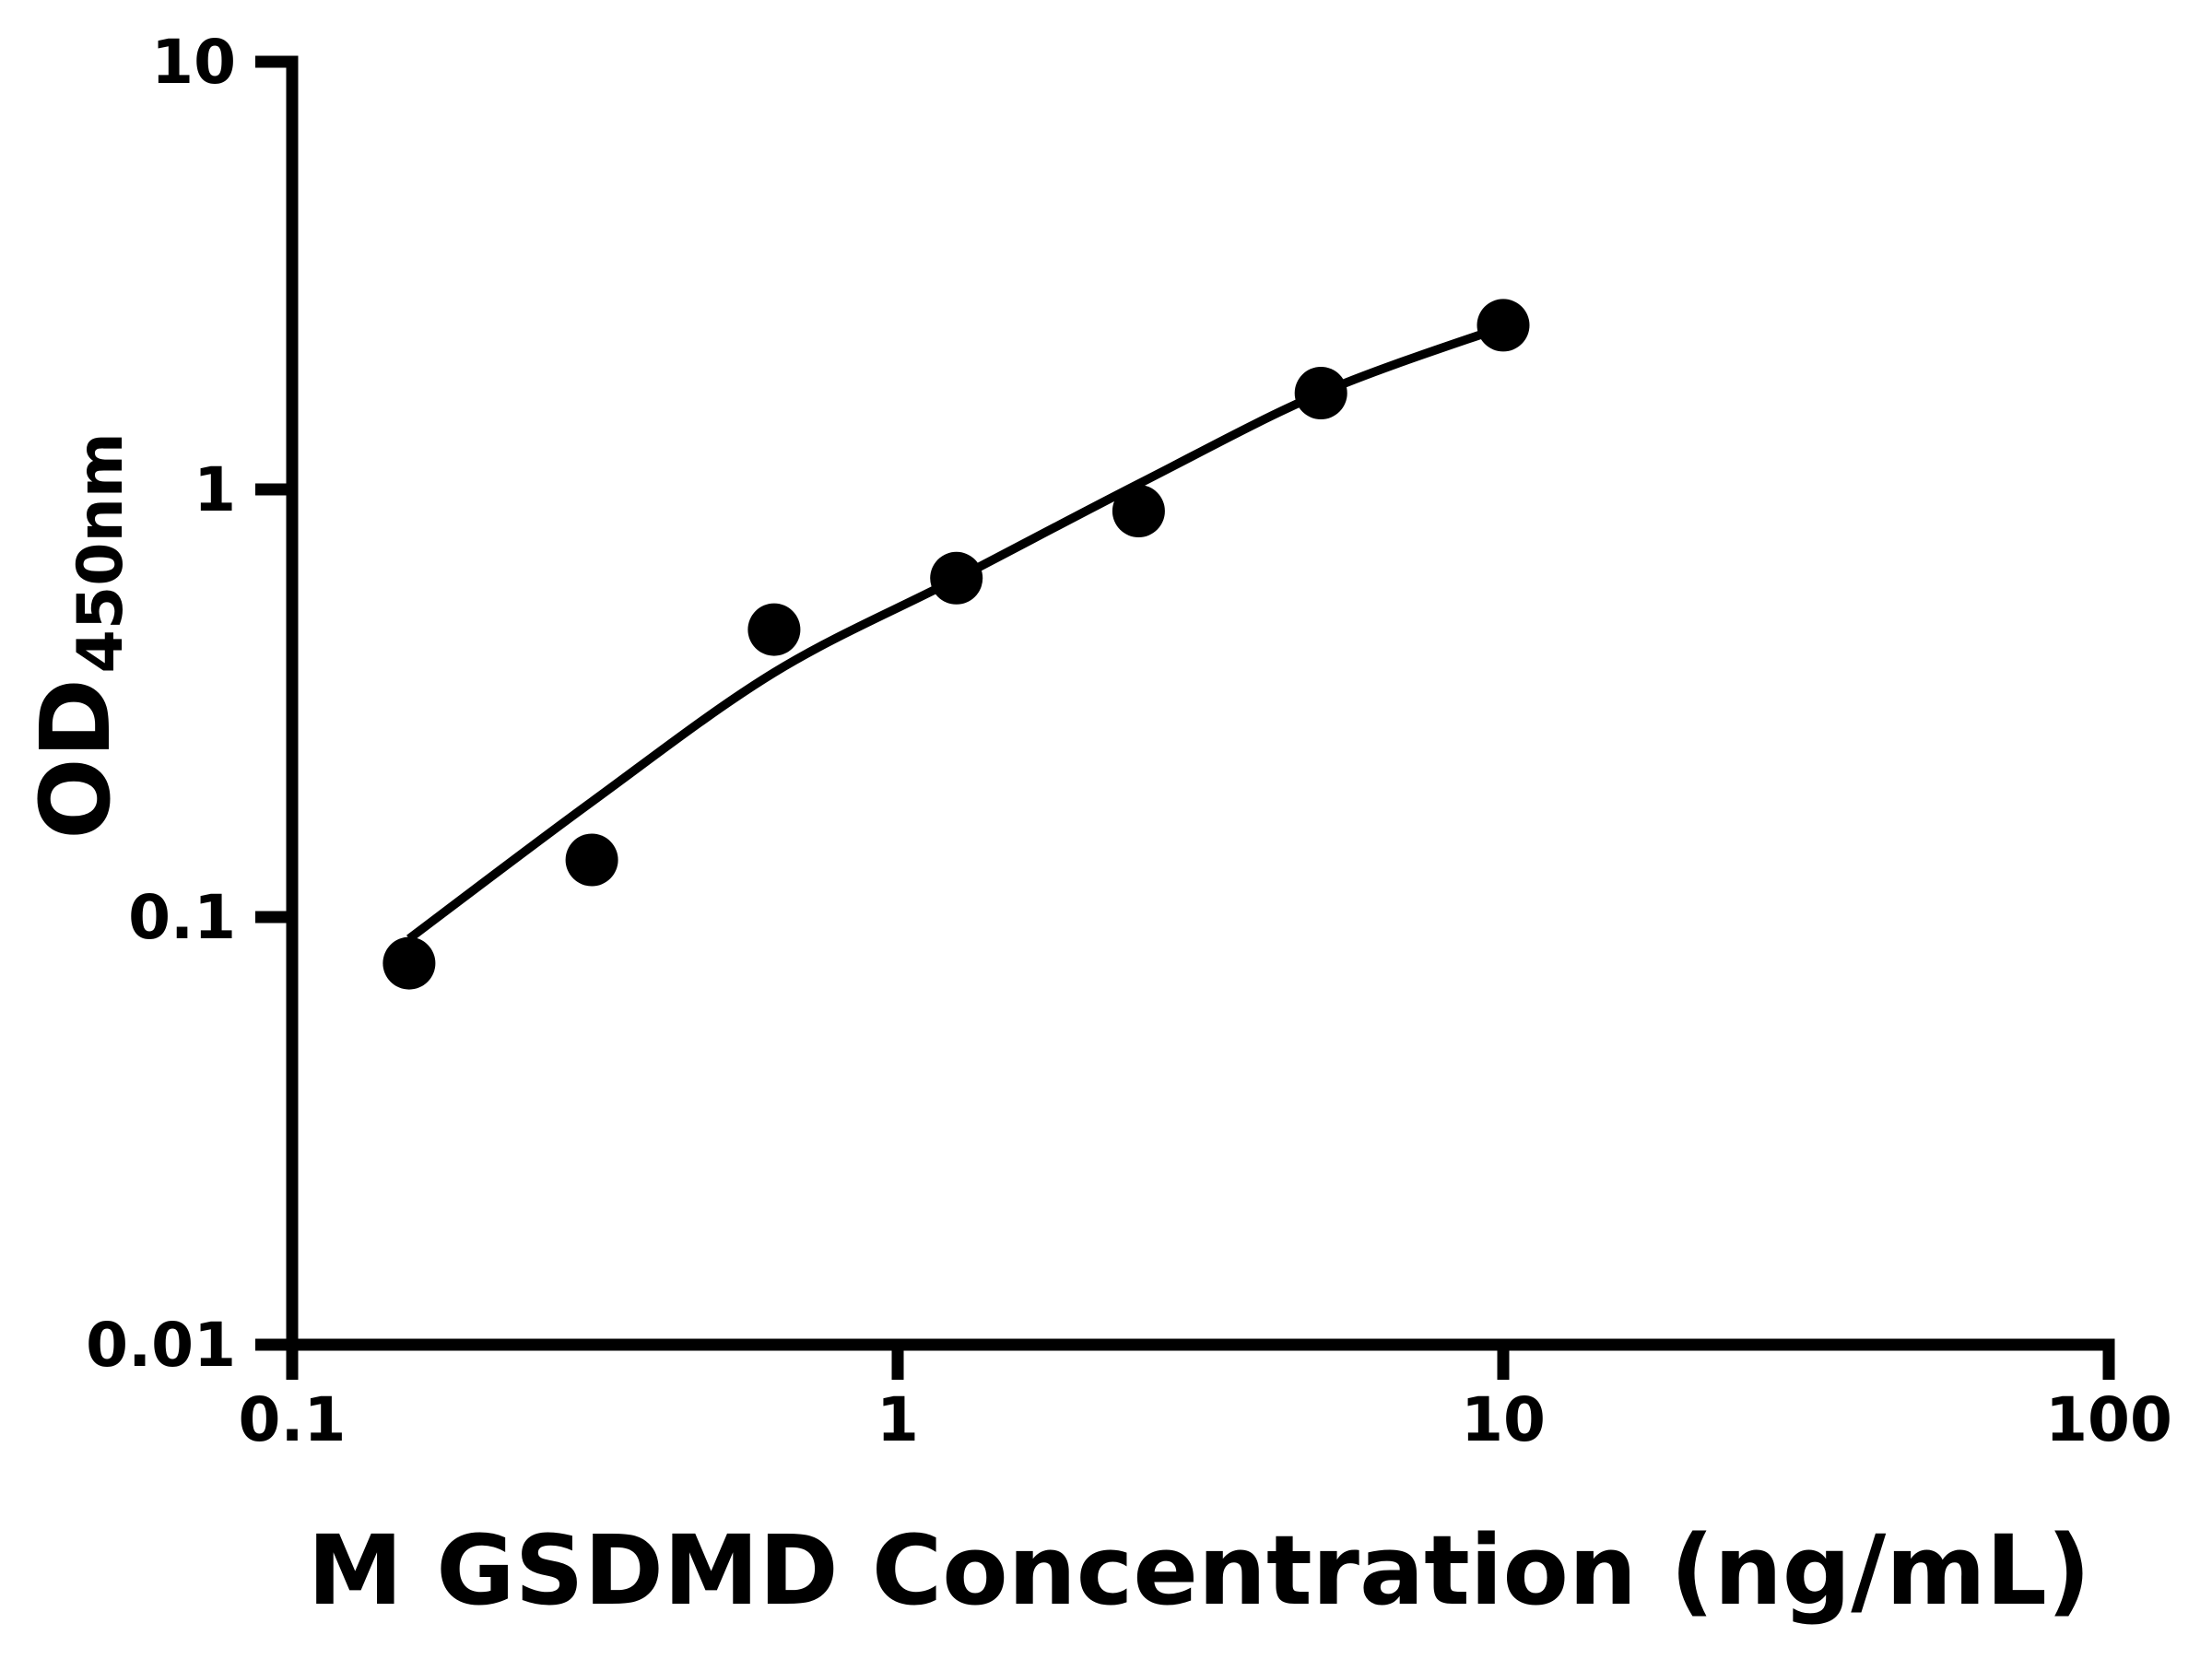  What do you see at coordinates (161, 1345) in the screenshot?
I see `y-tick-label: 0.01` at bounding box center [161, 1345].